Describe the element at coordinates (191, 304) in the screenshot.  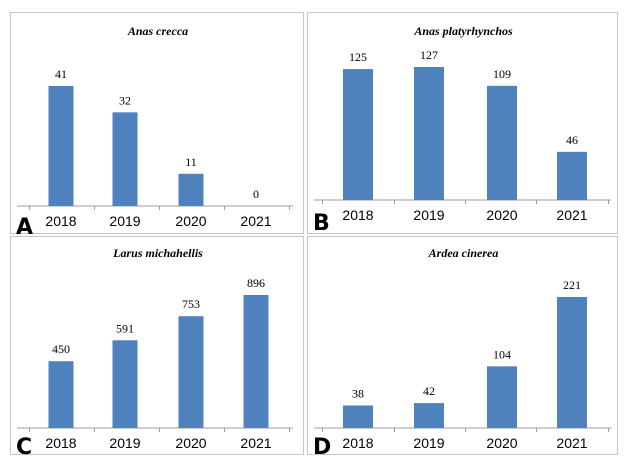
I see `data-label: 753` at that location.